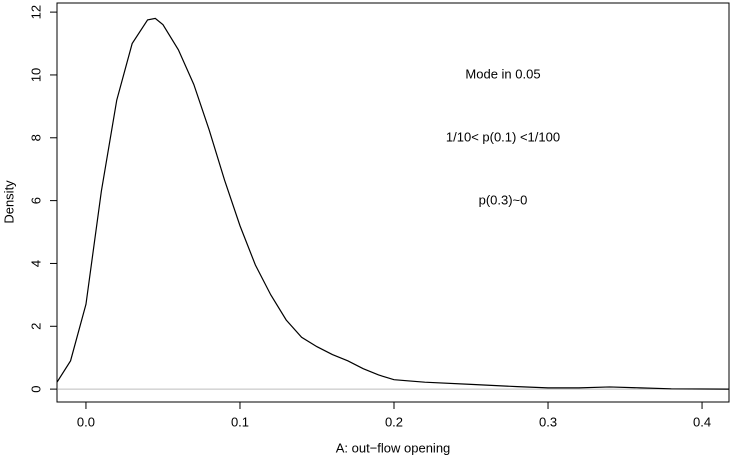 Image resolution: width=731 pixels, height=458 pixels. Describe the element at coordinates (503, 136) in the screenshot. I see `annotation: 1/10< p(0.1) <1/100` at that location.